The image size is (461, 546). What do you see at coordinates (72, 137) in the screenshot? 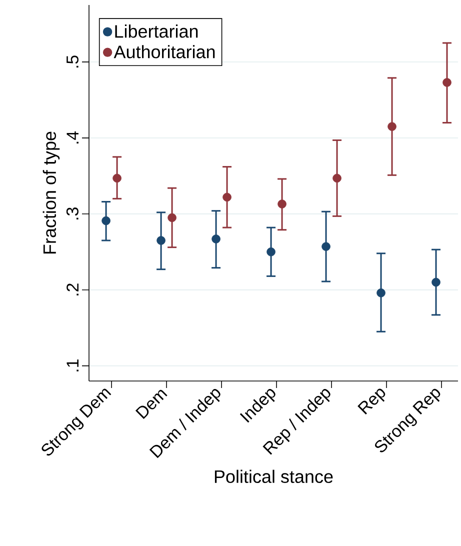
I see `y-tick-label: .4` at bounding box center [72, 137].